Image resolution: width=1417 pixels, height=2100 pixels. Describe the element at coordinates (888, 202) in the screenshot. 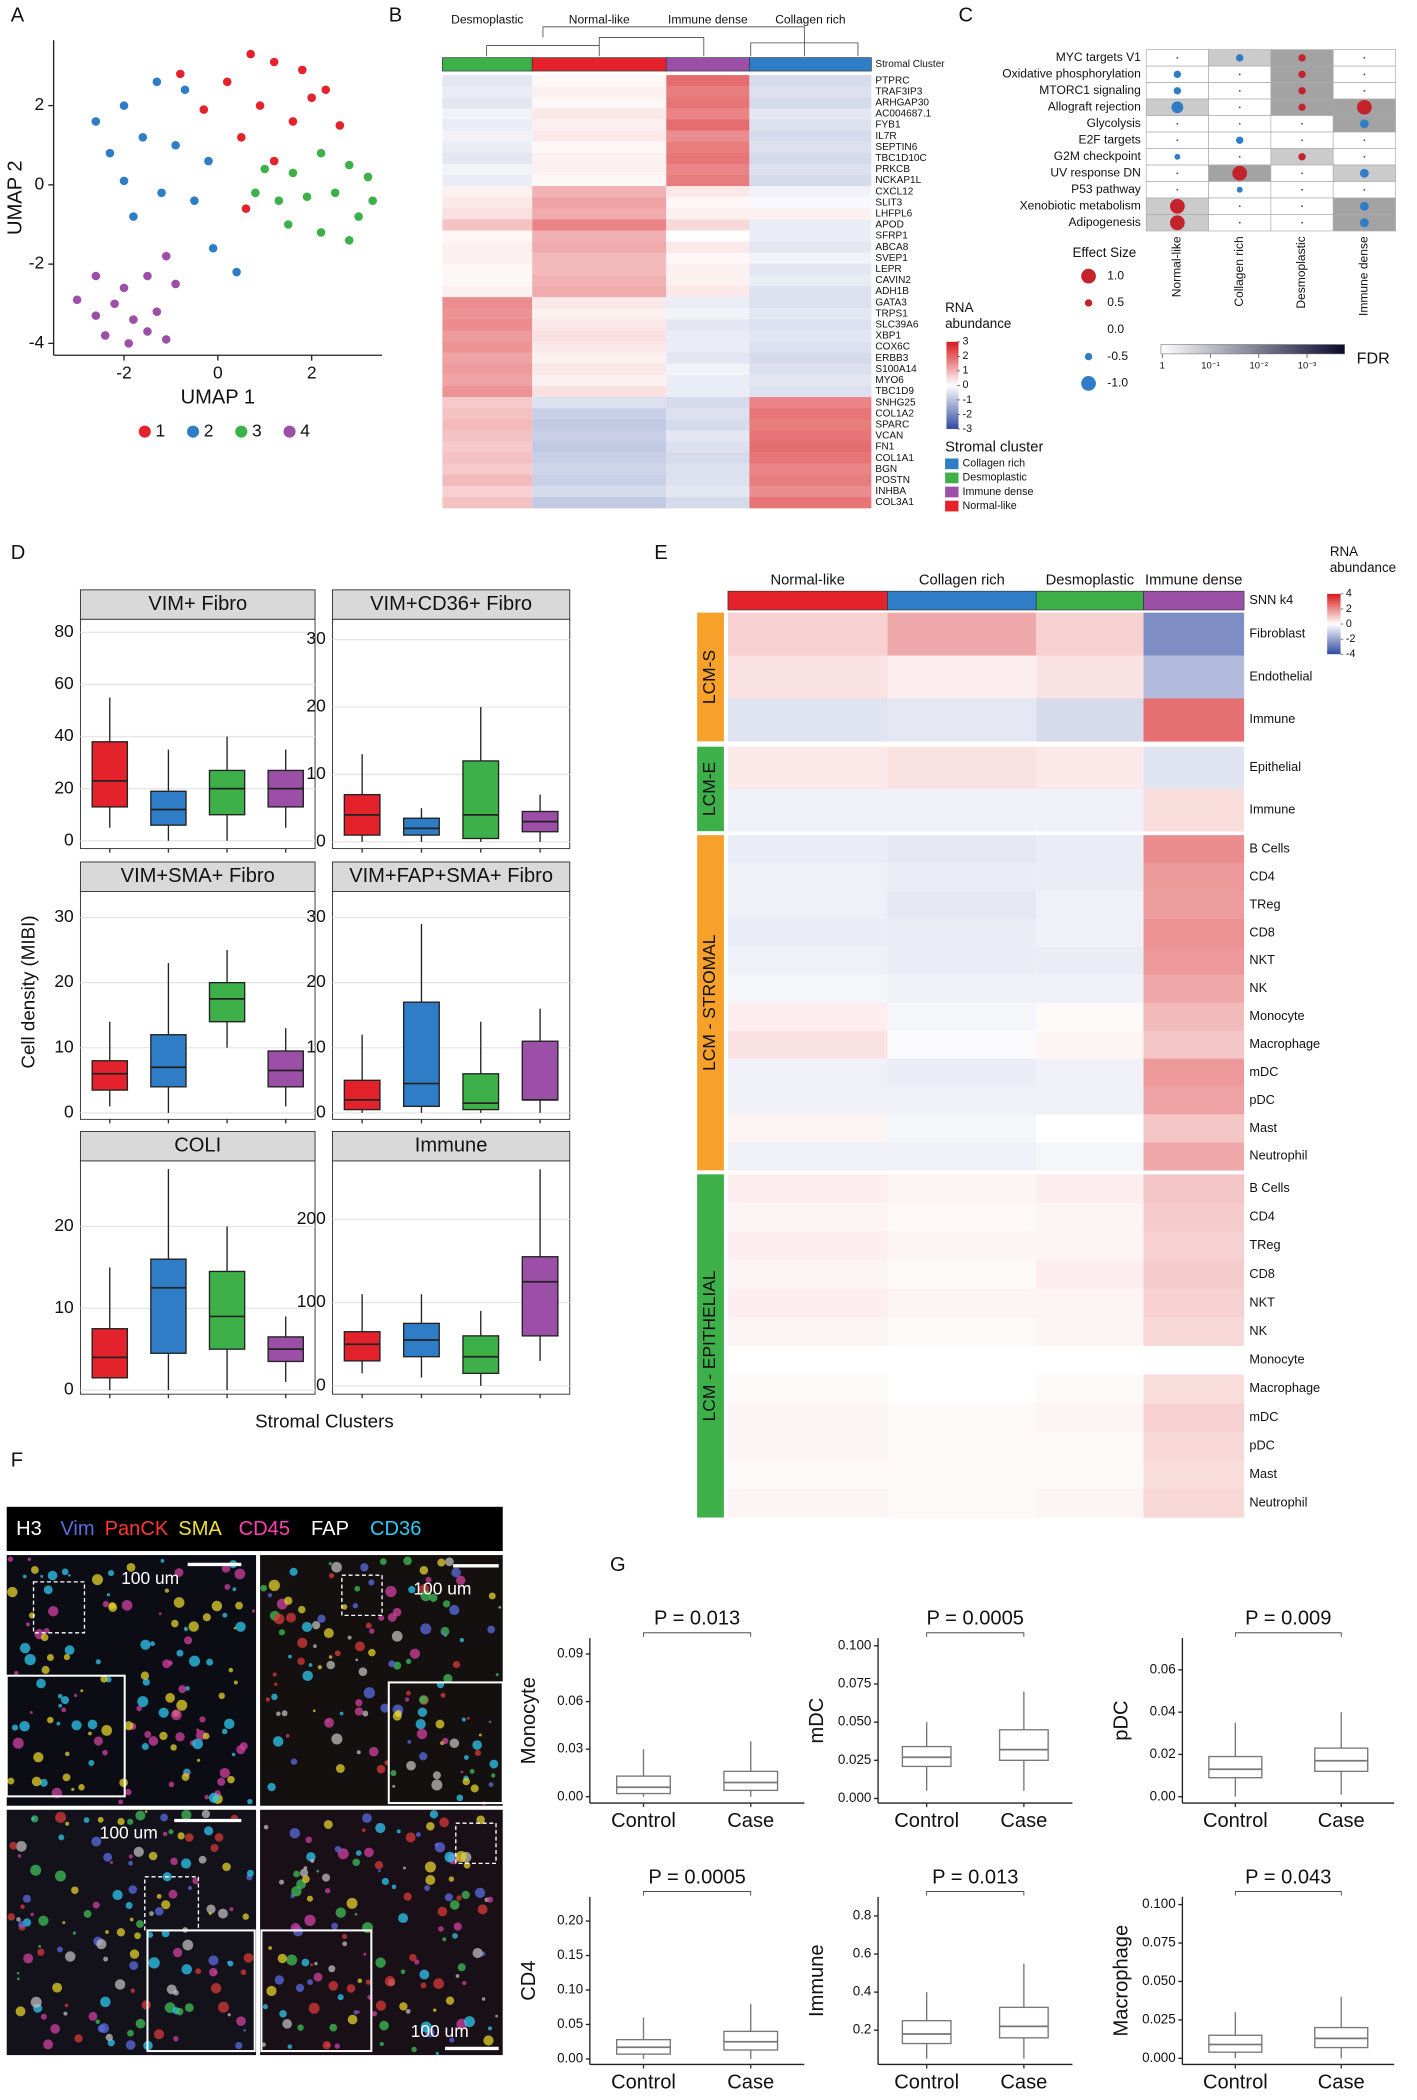

I see `row-label: SLIT3` at that location.